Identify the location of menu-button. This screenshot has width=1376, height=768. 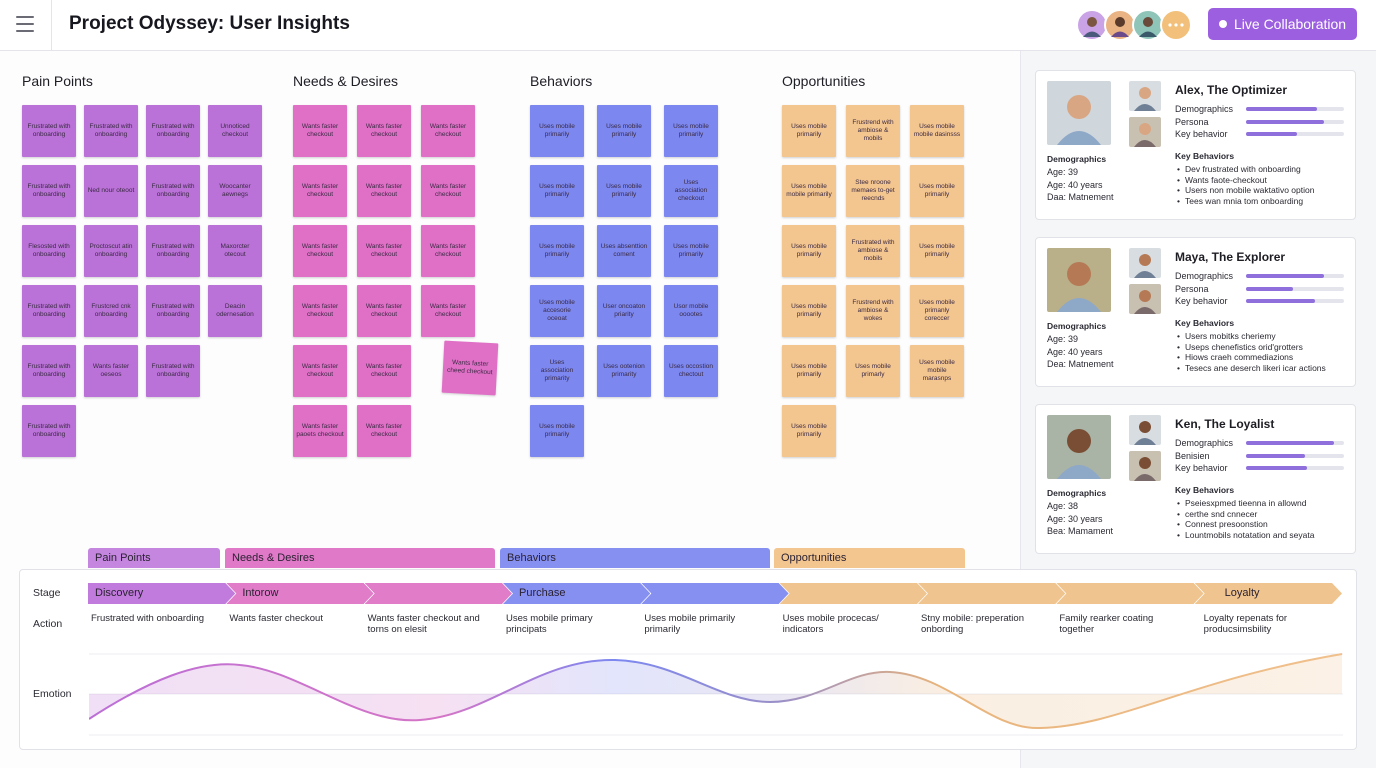
(25, 24).